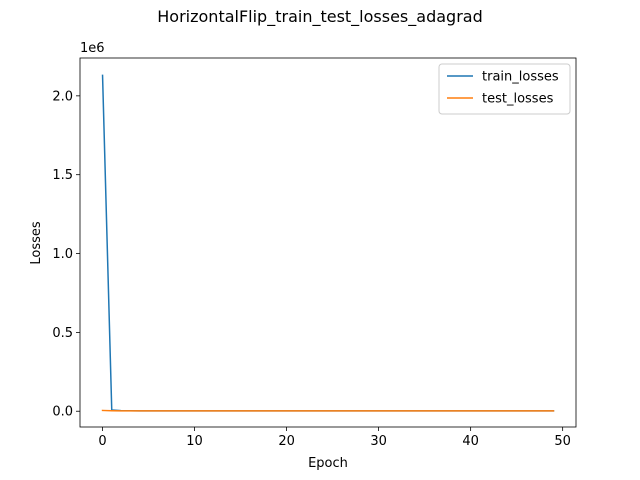 The height and width of the screenshot is (480, 640). What do you see at coordinates (520, 77) in the screenshot?
I see `legend-label-train-losses: train_losses` at bounding box center [520, 77].